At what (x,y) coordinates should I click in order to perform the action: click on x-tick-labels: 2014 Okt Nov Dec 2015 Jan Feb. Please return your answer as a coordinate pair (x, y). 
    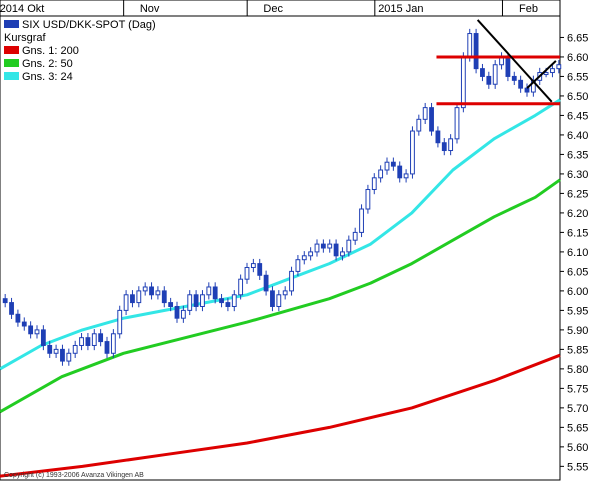
    Looking at the image, I should click on (269, 8).